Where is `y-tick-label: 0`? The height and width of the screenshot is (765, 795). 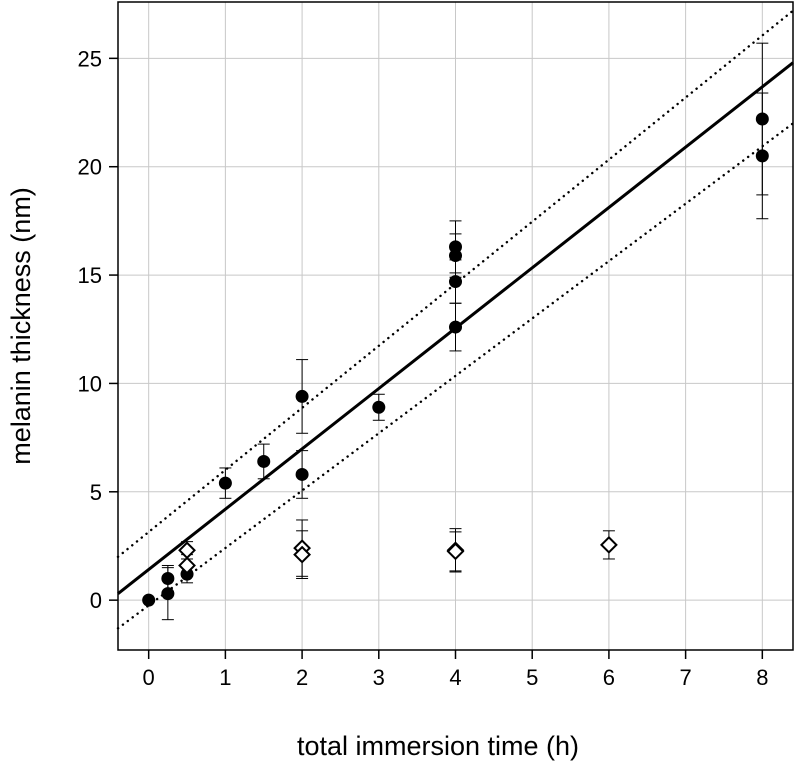
y-tick-label: 0 is located at coordinates (96, 600).